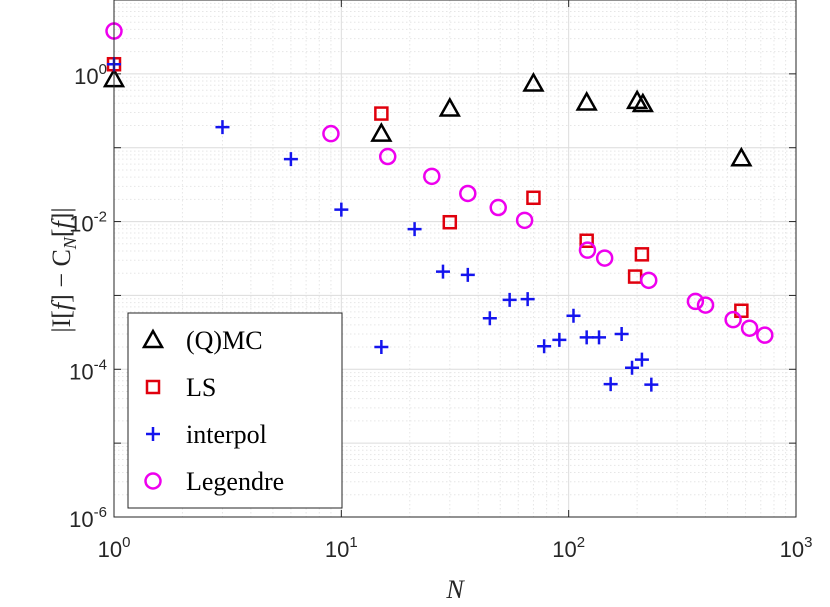 This screenshot has height=607, width=830. Describe the element at coordinates (153, 338) in the screenshot. I see `legend-marker-triangle` at that location.